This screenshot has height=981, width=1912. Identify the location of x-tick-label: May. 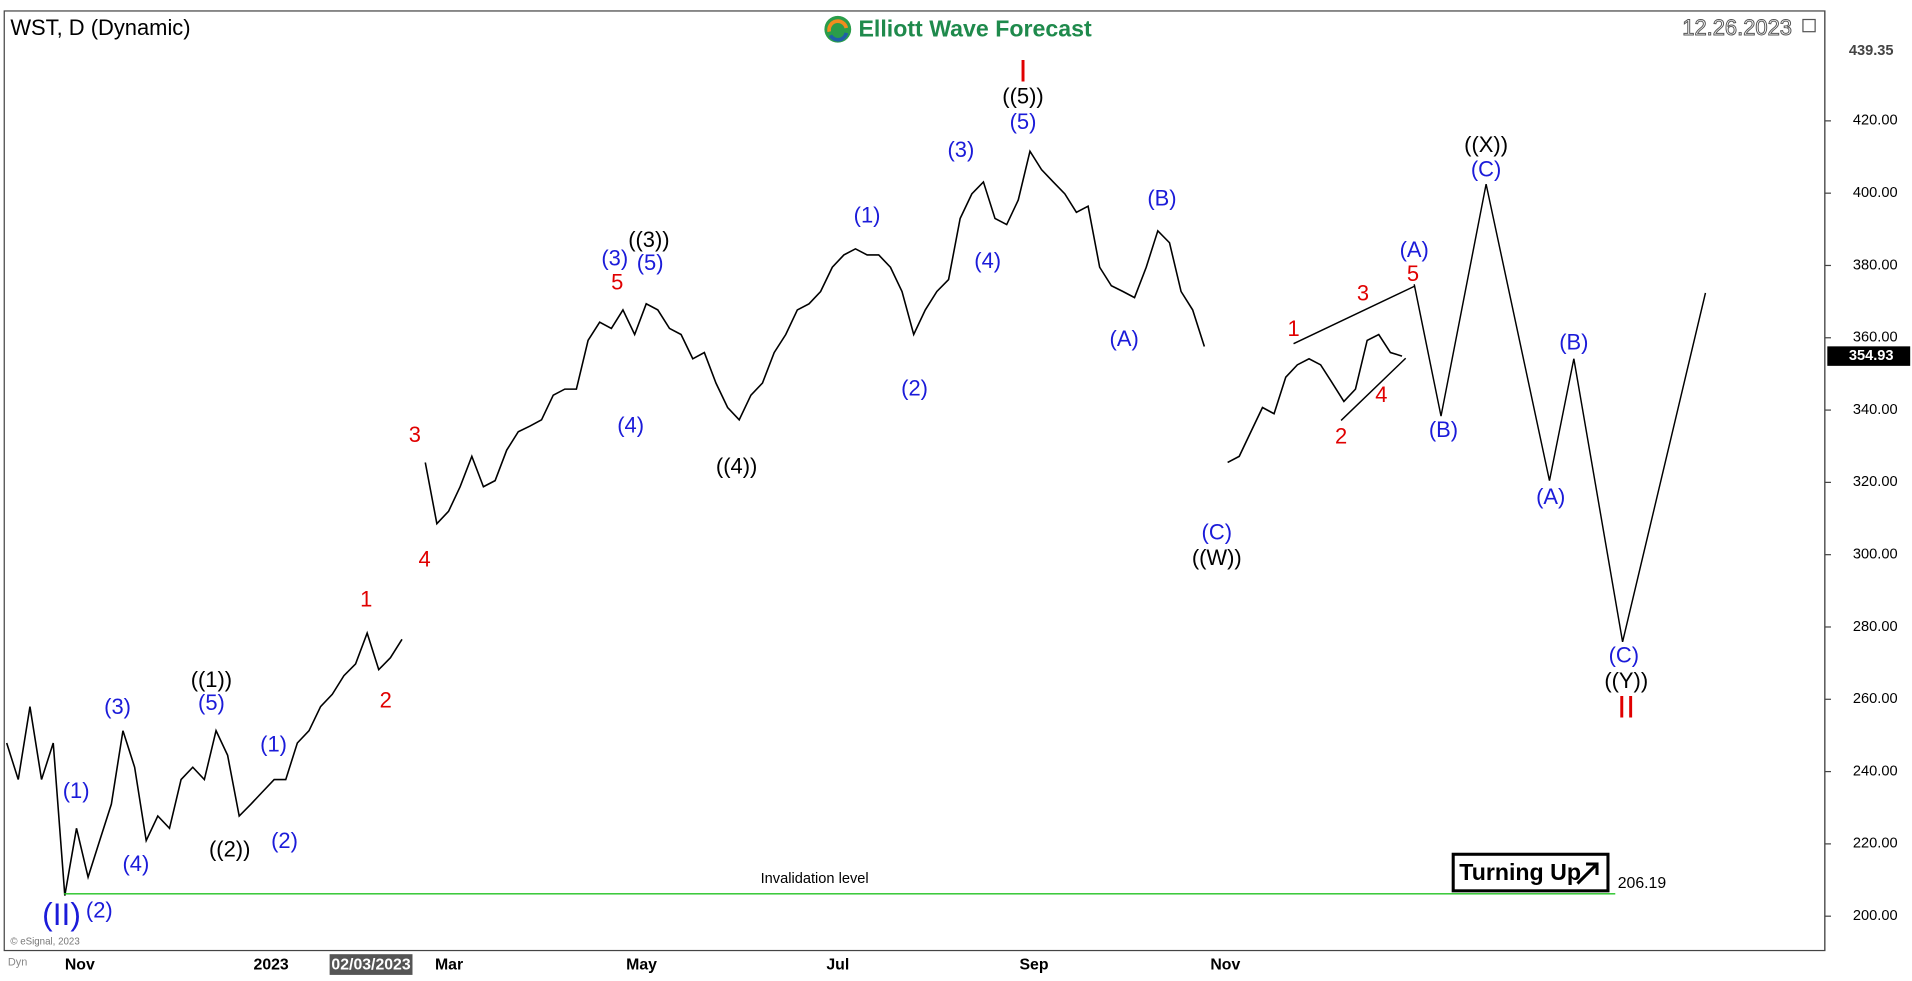
(641, 964).